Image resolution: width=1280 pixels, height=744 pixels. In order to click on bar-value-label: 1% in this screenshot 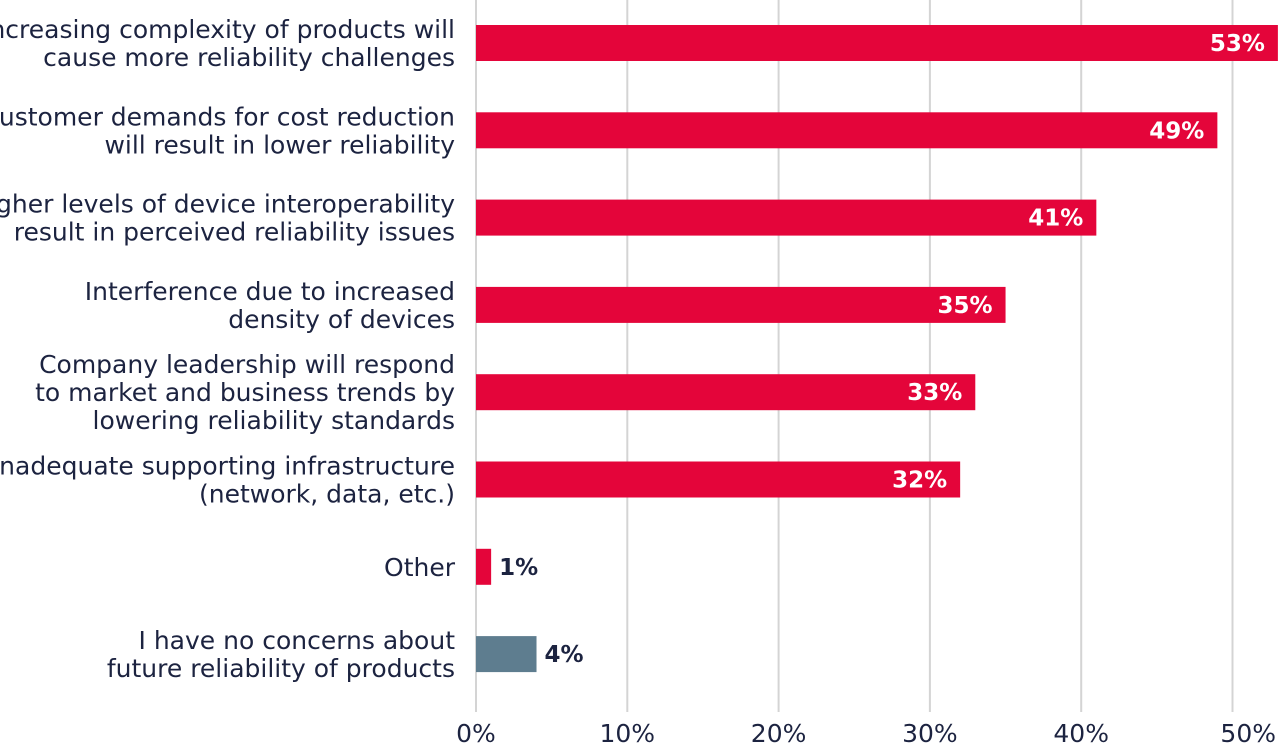, I will do `click(518, 568)`.